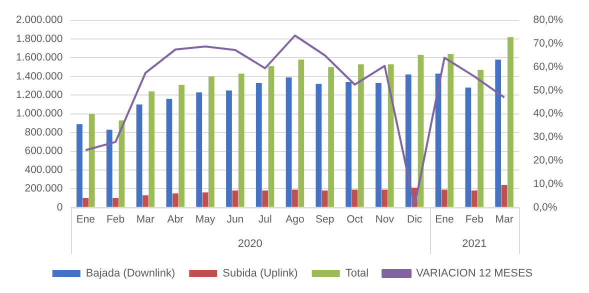  What do you see at coordinates (414, 220) in the screenshot?
I see `x-tick-label: Dic` at bounding box center [414, 220].